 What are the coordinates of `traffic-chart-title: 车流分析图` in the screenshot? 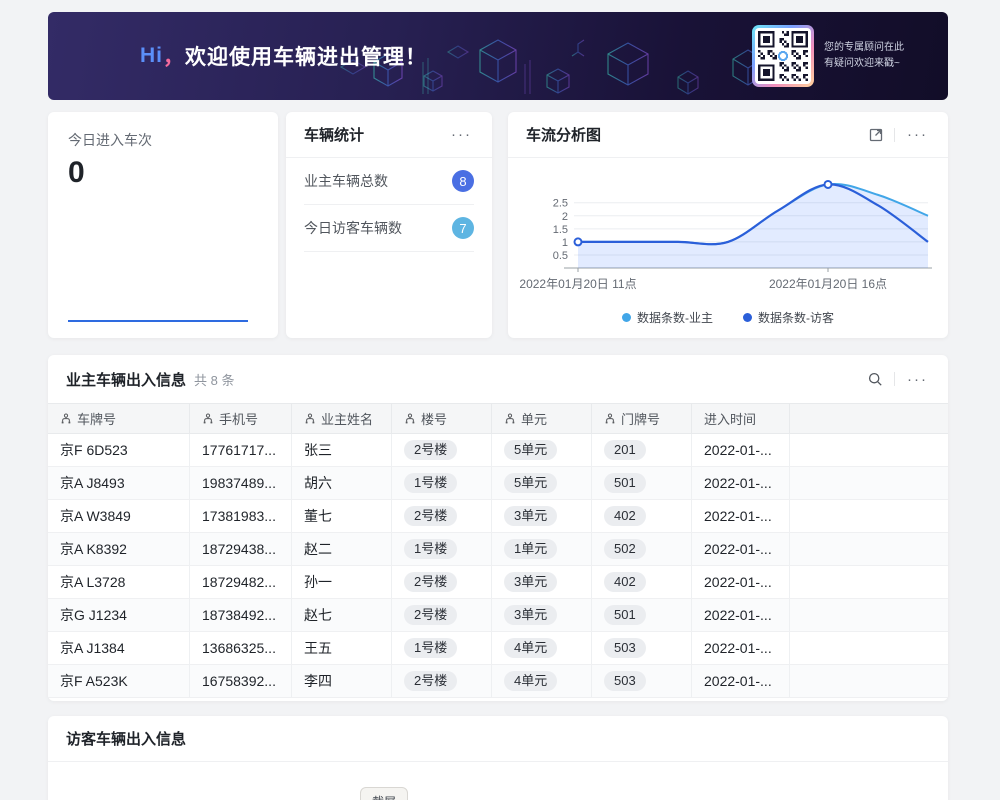 It's located at (564, 135).